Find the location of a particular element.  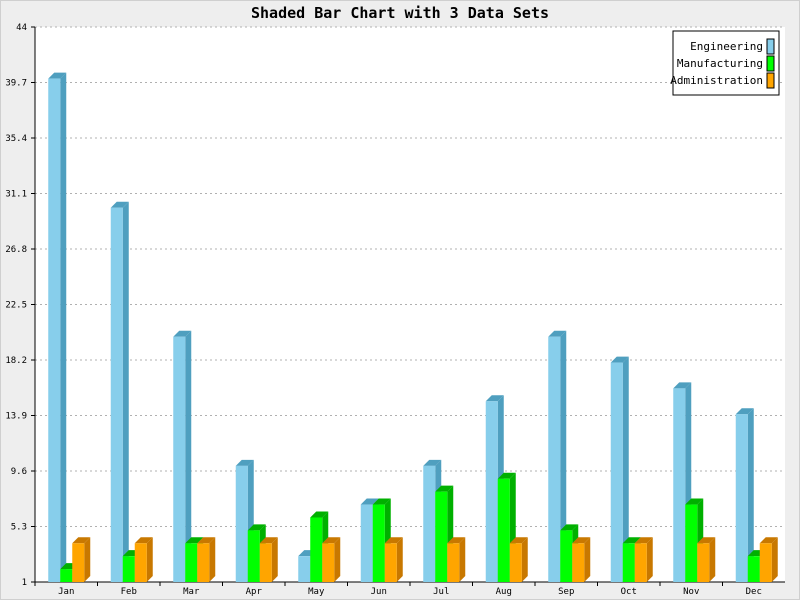

x-tick-label: Apr is located at coordinates (254, 592).